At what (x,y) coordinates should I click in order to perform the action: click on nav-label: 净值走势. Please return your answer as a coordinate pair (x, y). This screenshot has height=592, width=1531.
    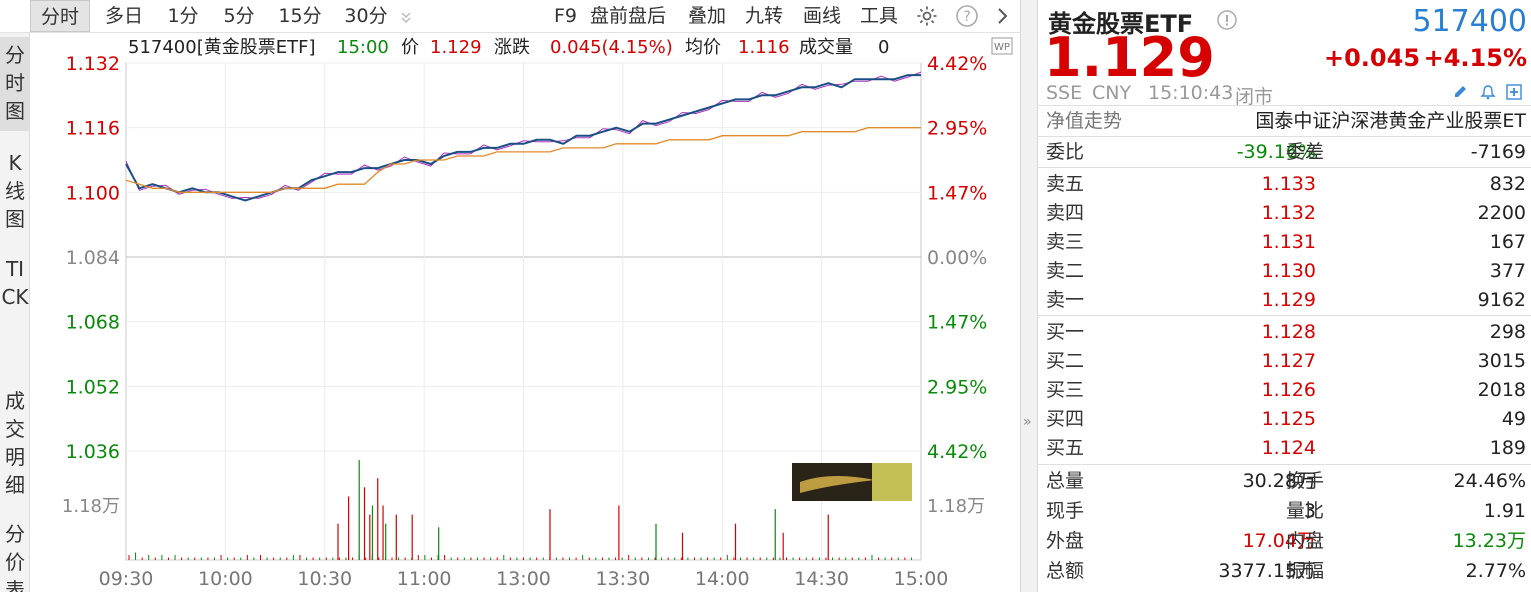
    Looking at the image, I should click on (1084, 121).